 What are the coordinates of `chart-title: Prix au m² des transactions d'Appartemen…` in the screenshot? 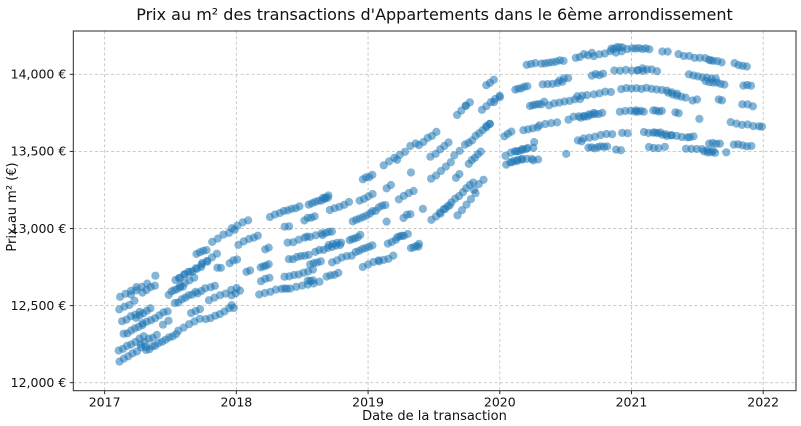 It's located at (434, 14).